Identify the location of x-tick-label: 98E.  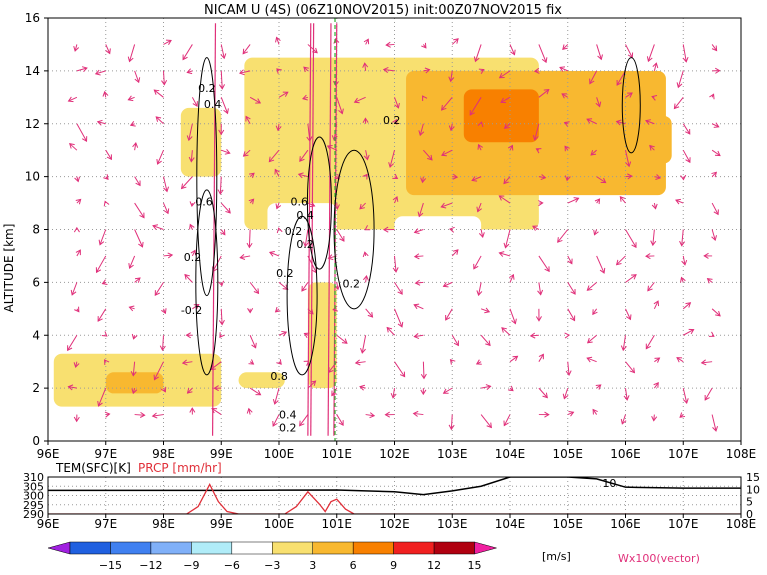
(163, 454).